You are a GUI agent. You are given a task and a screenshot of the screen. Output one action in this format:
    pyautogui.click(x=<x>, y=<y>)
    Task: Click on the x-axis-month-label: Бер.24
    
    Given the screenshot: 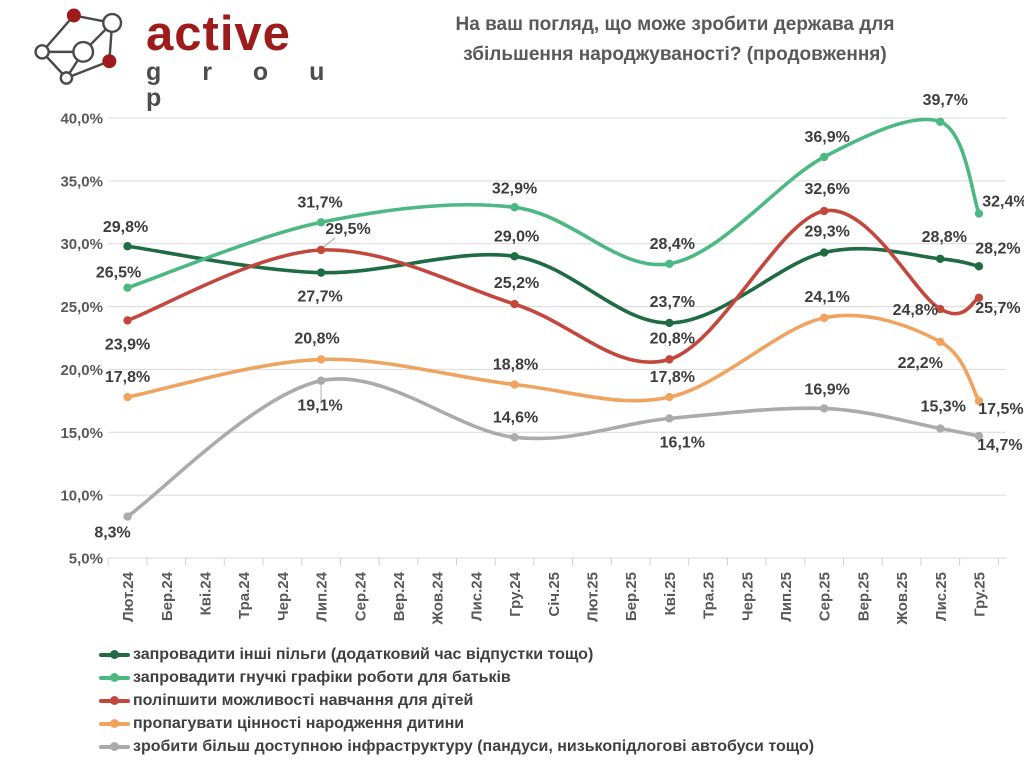 What is the action you would take?
    pyautogui.click(x=167, y=596)
    